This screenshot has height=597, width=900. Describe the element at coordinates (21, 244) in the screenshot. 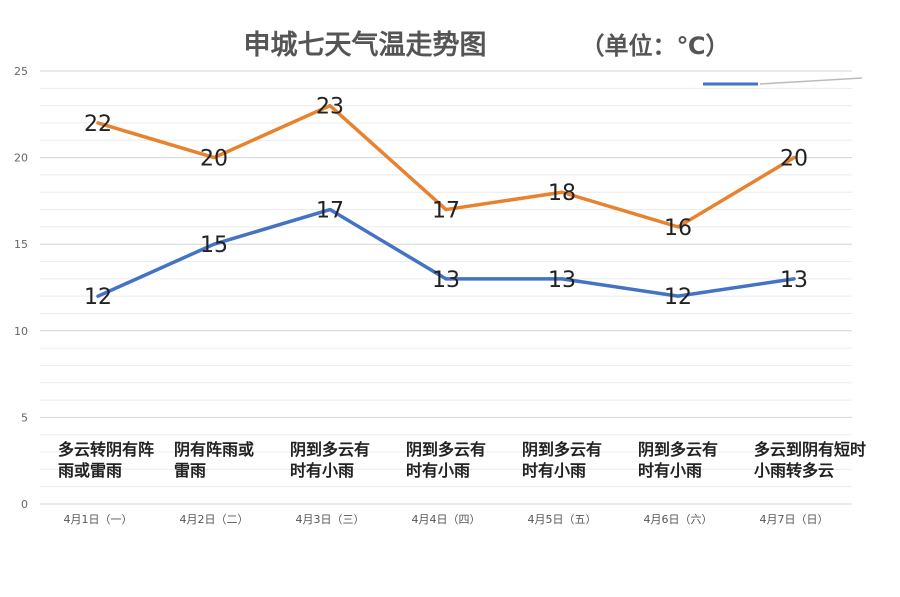

I see `y-tick-label: 15` at that location.